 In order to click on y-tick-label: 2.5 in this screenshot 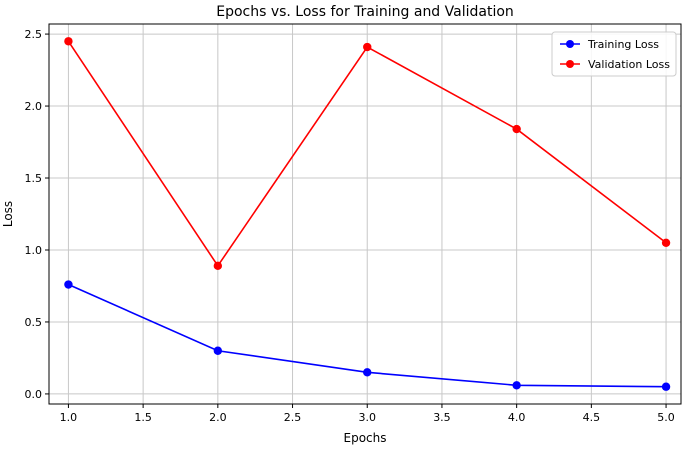, I will do `click(34, 34)`.